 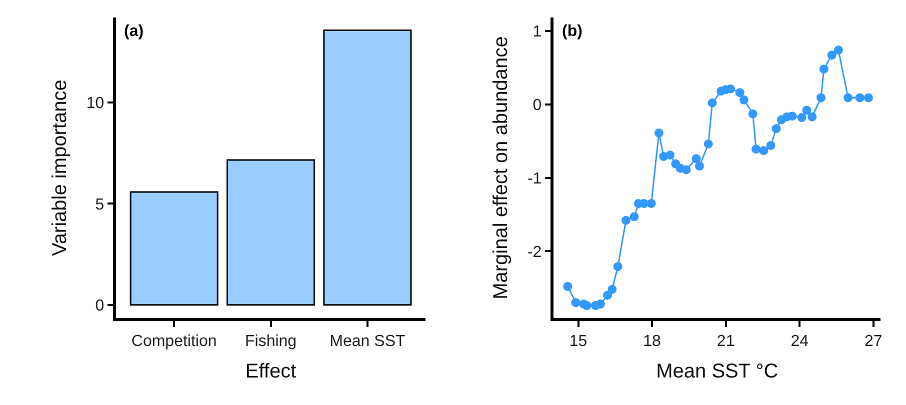 What do you see at coordinates (578, 341) in the screenshot?
I see `x-tick-label: 15` at bounding box center [578, 341].